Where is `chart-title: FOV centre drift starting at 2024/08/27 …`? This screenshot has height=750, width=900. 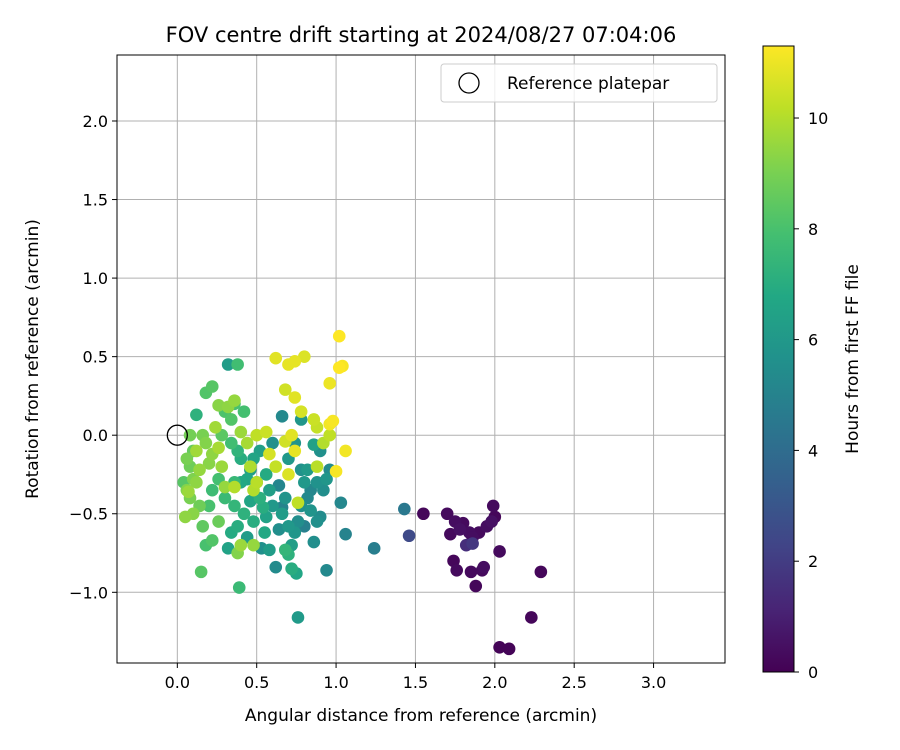
chart-title: FOV centre drift starting at 2024/08/27 … is located at coordinates (421, 35).